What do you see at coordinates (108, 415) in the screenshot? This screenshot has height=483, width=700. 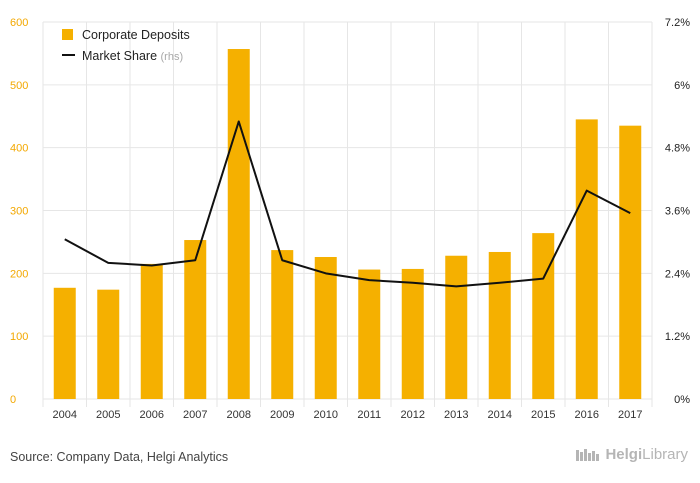 I see `x-tick-label: 2005` at bounding box center [108, 415].